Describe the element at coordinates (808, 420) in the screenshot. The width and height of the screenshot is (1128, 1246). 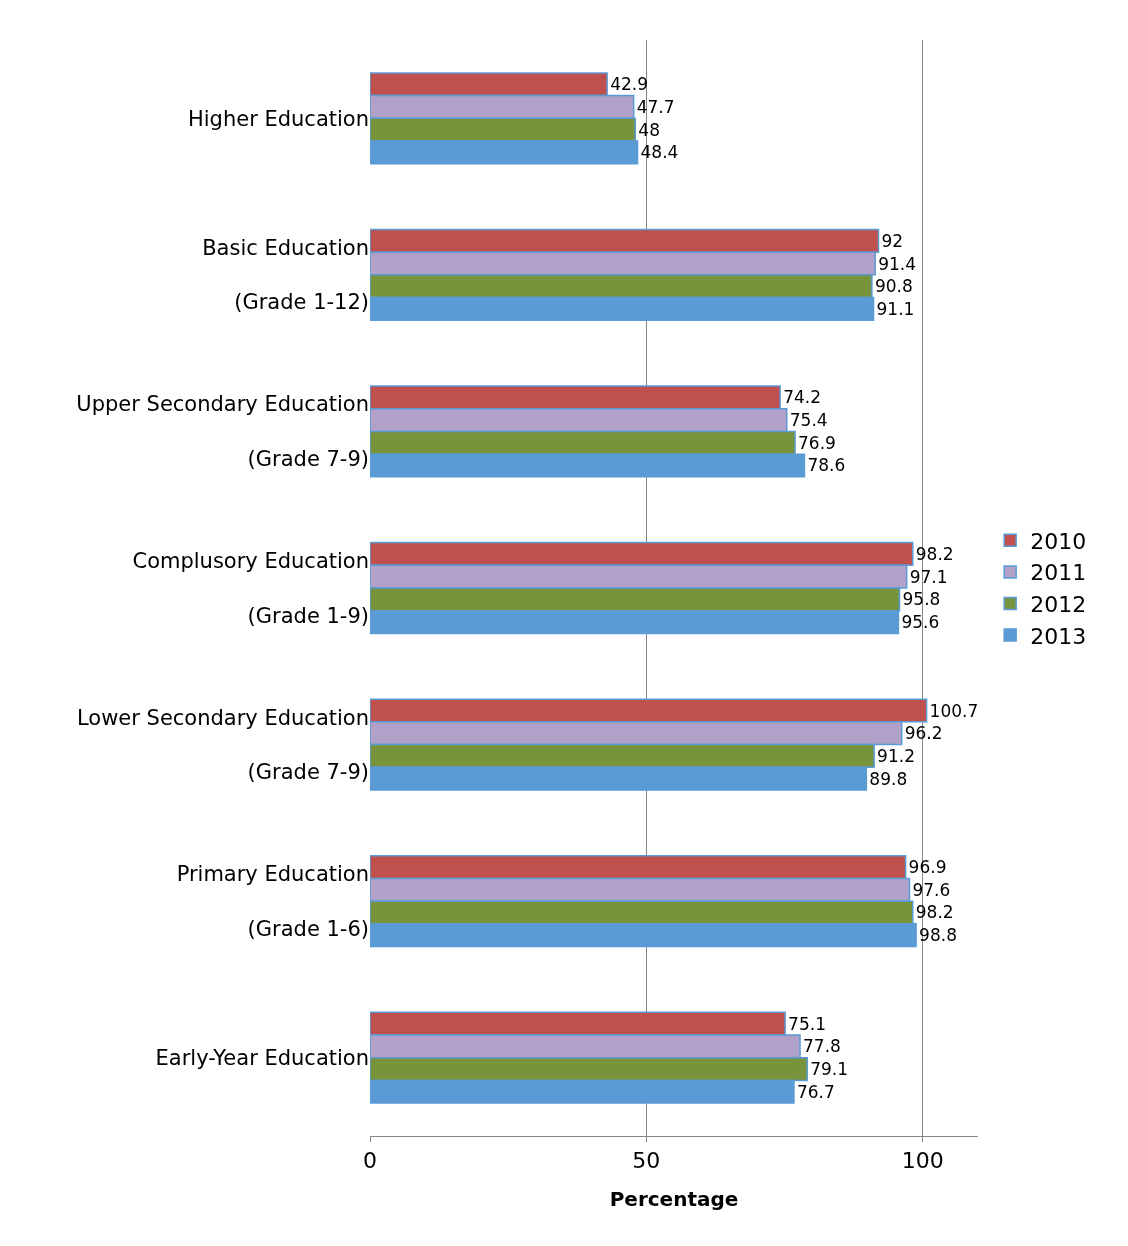
I see `data-label: 75.4` at that location.